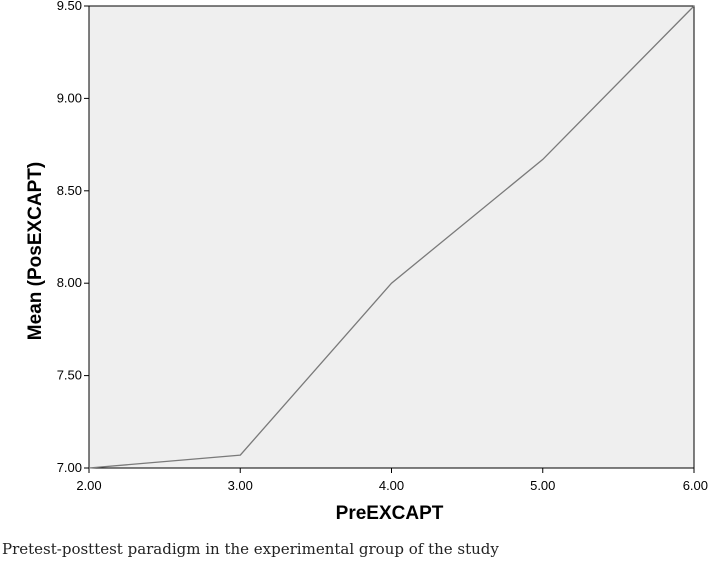 This screenshot has width=710, height=563. I want to click on y-tick-label: 7.50, so click(69, 375).